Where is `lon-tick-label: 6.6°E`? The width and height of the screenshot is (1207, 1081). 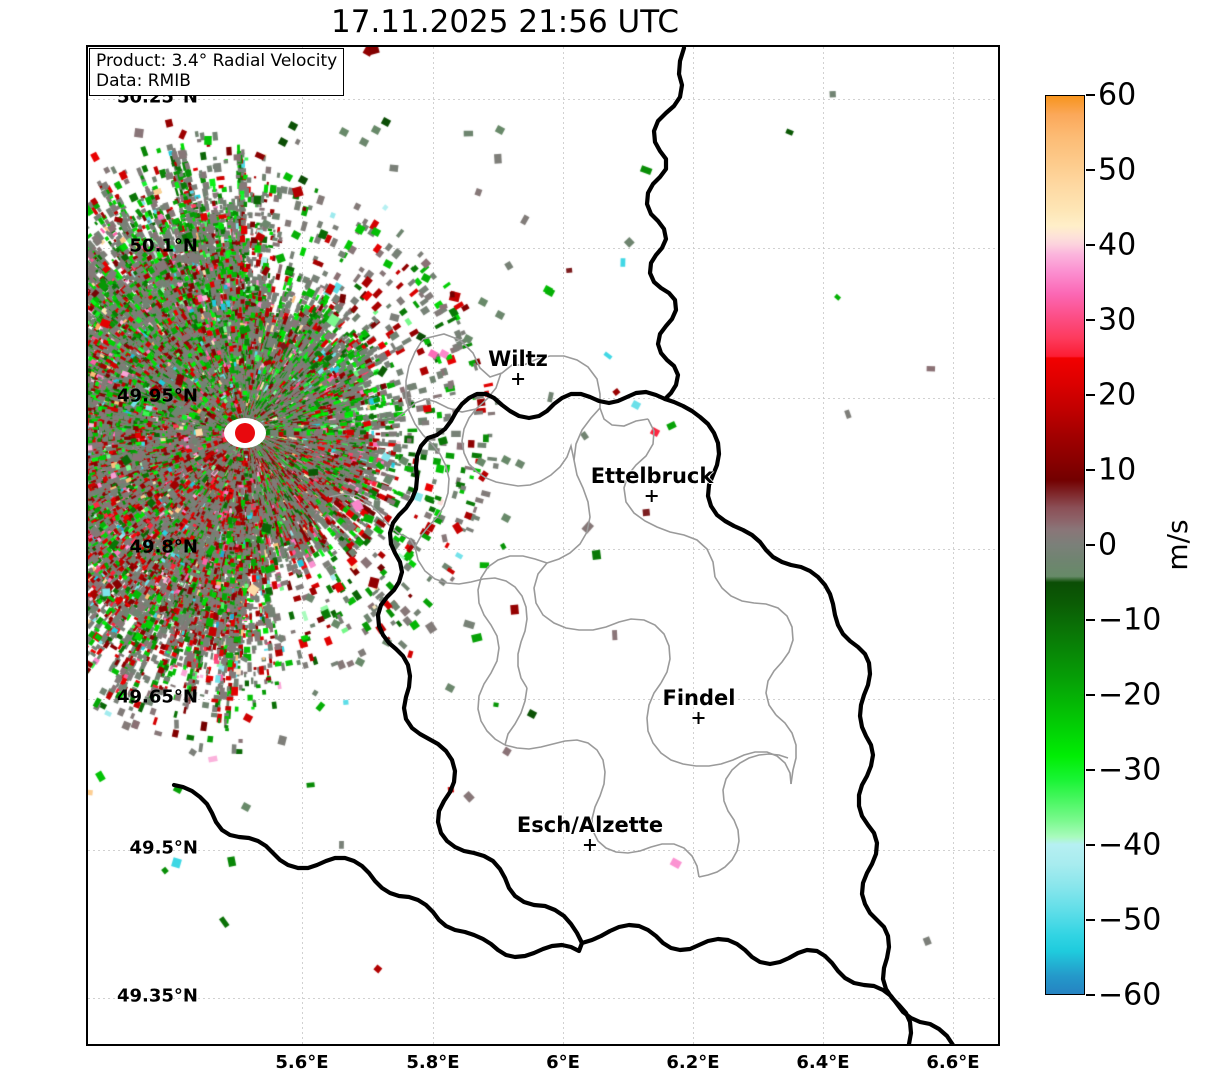 lon-tick-label: 6.6°E is located at coordinates (953, 1062).